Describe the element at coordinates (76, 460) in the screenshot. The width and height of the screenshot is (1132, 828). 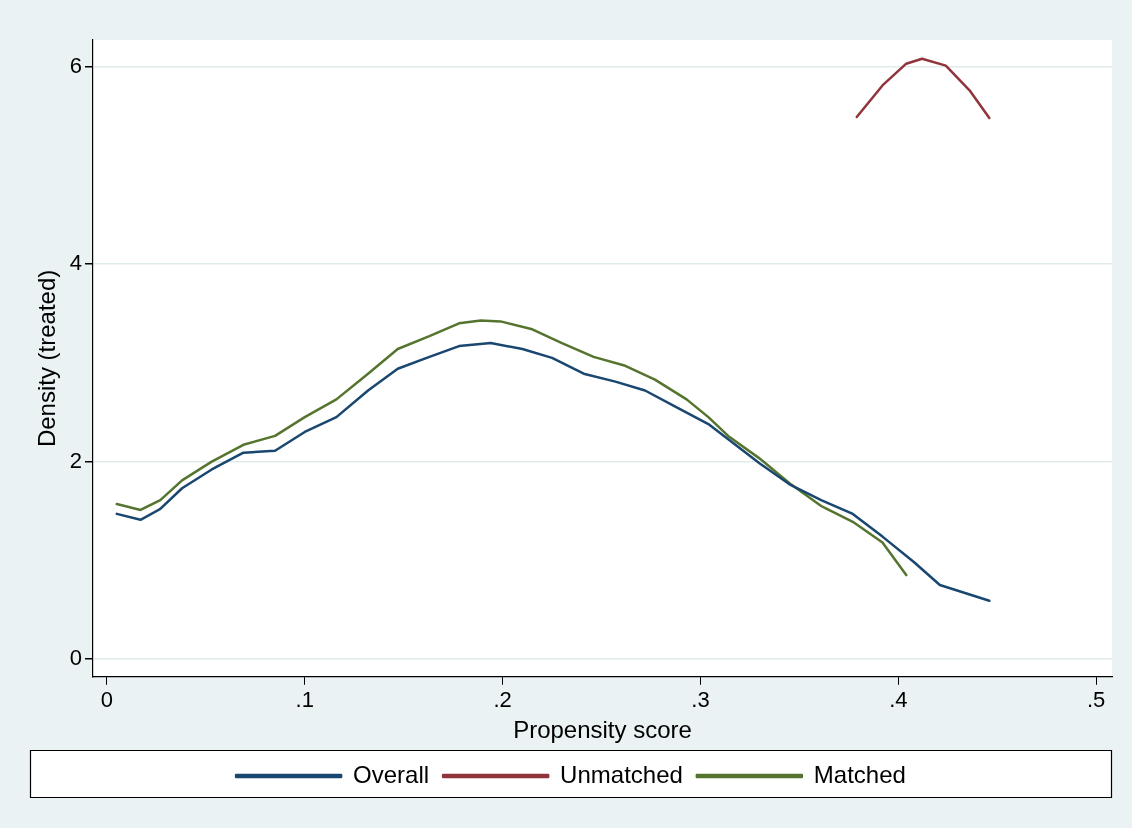
I see `y-tick-label: 2` at that location.